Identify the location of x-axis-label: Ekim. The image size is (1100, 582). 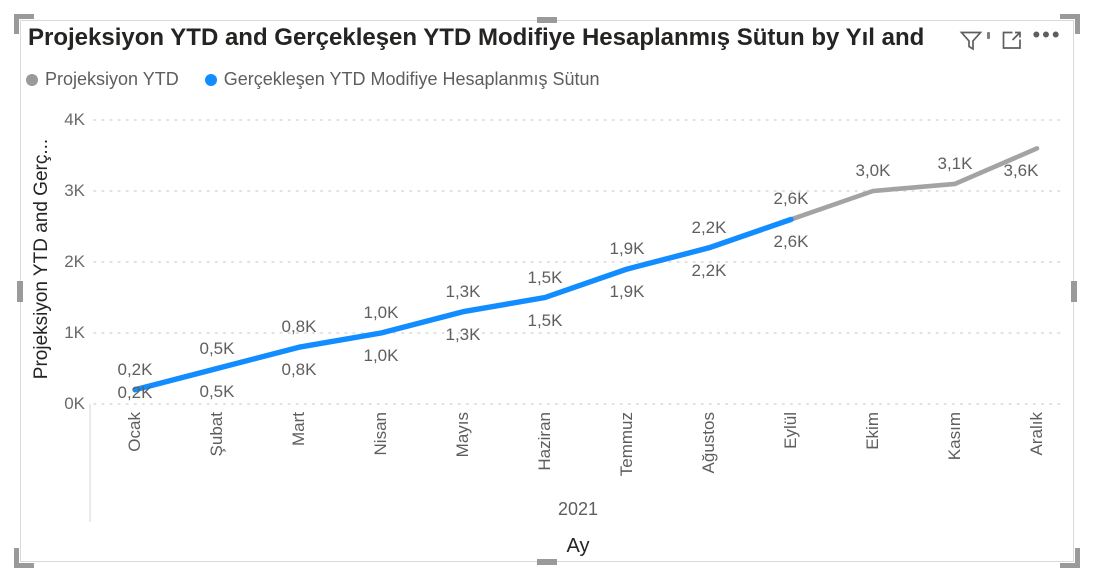
(872, 431).